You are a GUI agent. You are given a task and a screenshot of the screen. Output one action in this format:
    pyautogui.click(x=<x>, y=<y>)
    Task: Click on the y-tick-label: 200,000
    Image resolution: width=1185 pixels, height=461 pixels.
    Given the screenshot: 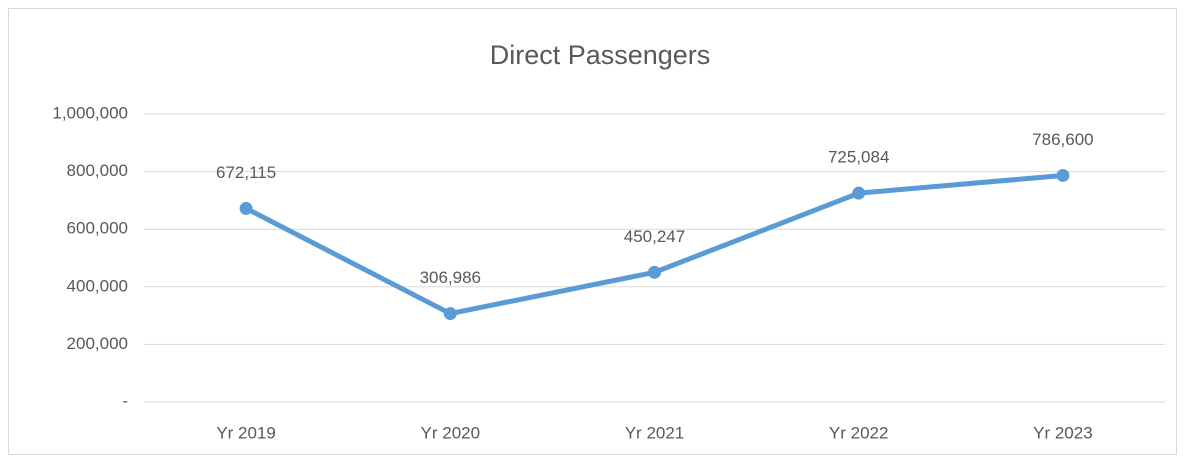 What is the action you would take?
    pyautogui.click(x=97, y=343)
    